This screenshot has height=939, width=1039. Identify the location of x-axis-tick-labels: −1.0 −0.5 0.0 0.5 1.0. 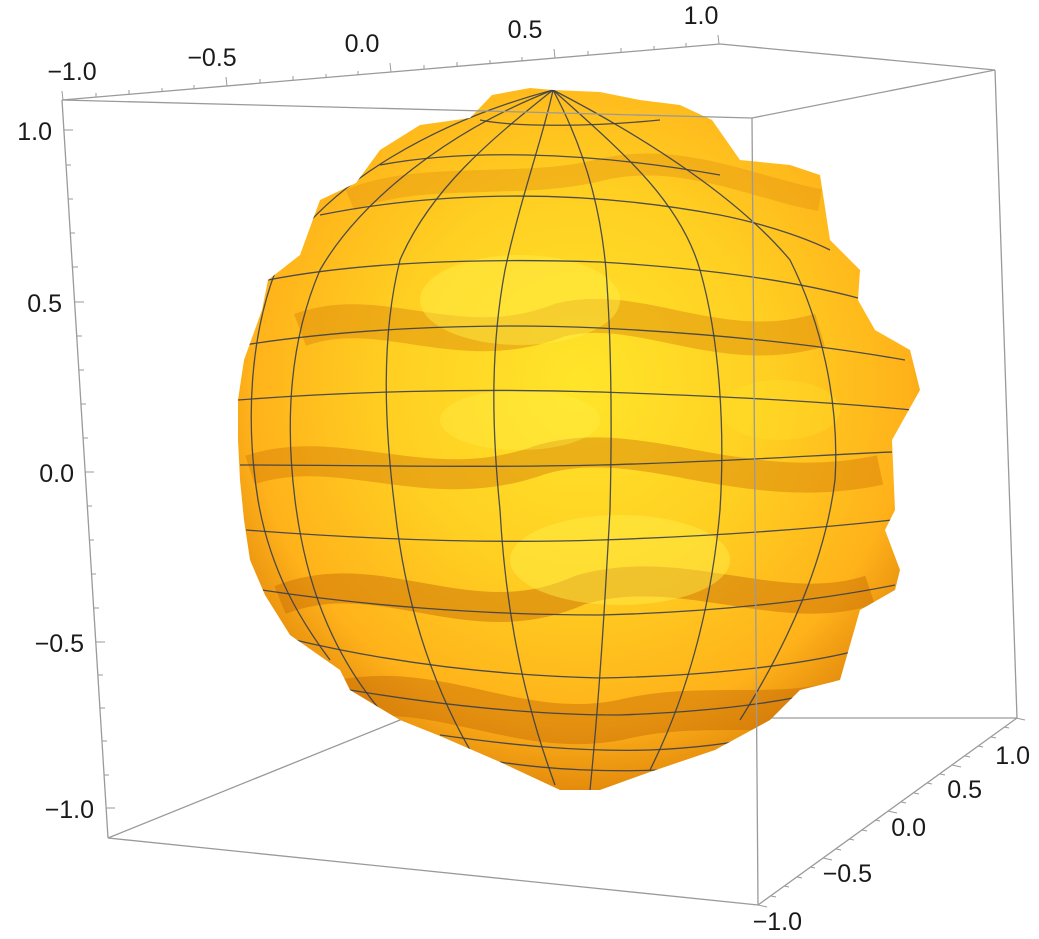
(382, 44).